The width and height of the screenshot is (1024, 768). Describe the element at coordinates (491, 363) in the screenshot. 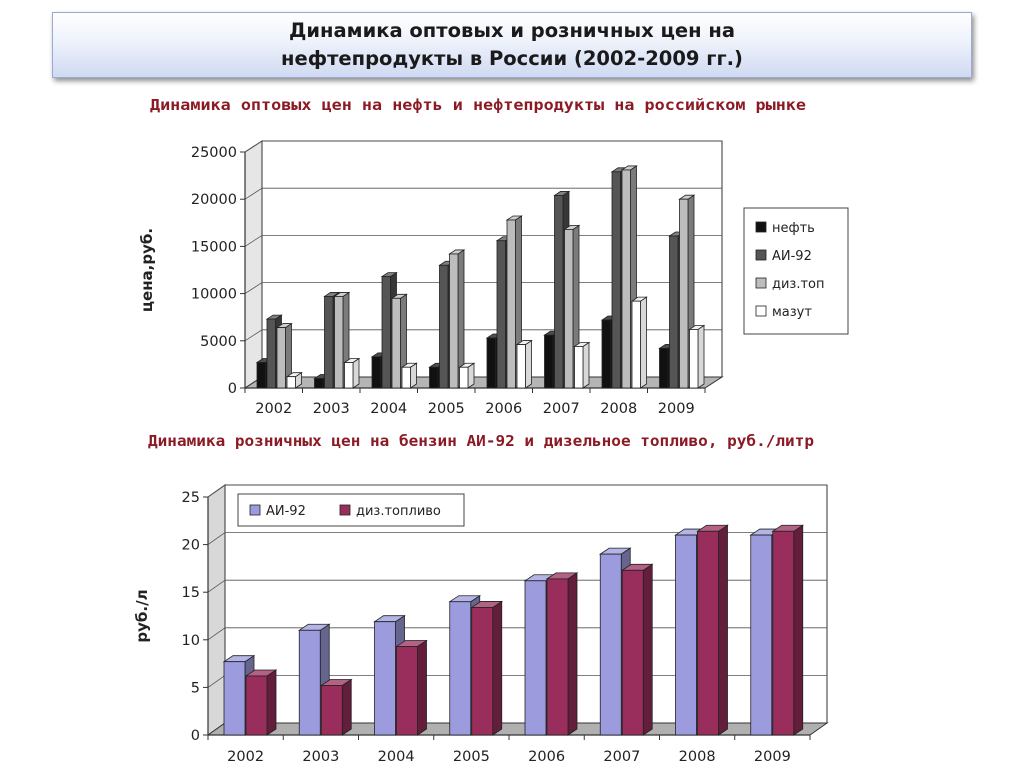

I see `bar-нефть-2006-front` at that location.